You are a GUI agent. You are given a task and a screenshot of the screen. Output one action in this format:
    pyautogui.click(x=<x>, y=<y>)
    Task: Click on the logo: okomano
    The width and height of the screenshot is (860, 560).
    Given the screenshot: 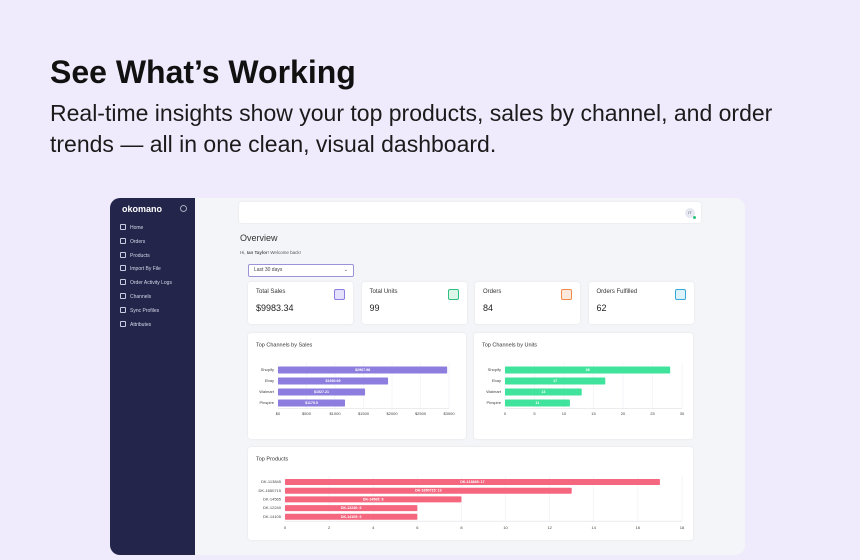 What is the action you would take?
    pyautogui.click(x=142, y=209)
    